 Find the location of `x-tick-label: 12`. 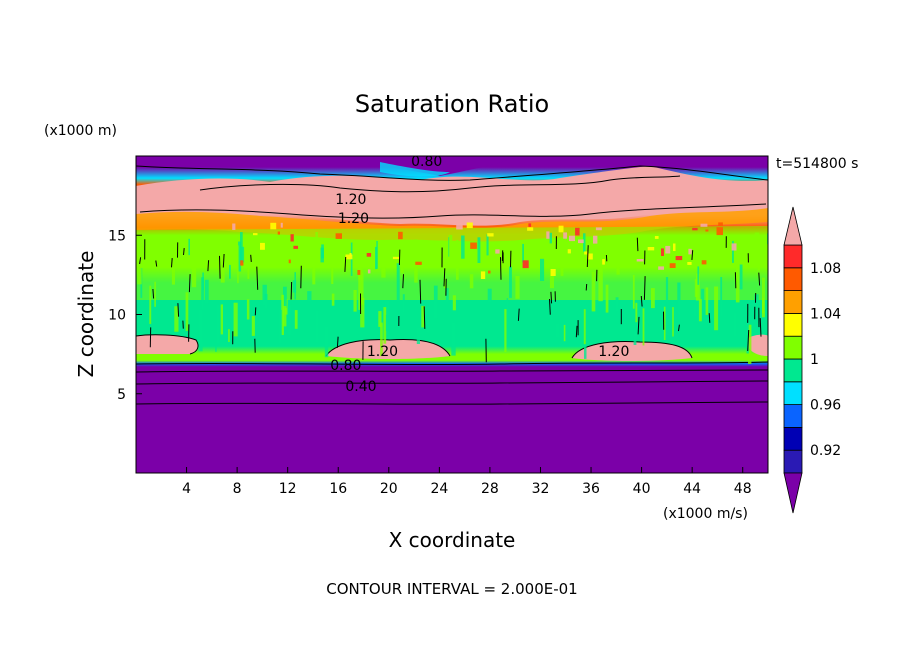

x-tick-label: 12 is located at coordinates (288, 489).